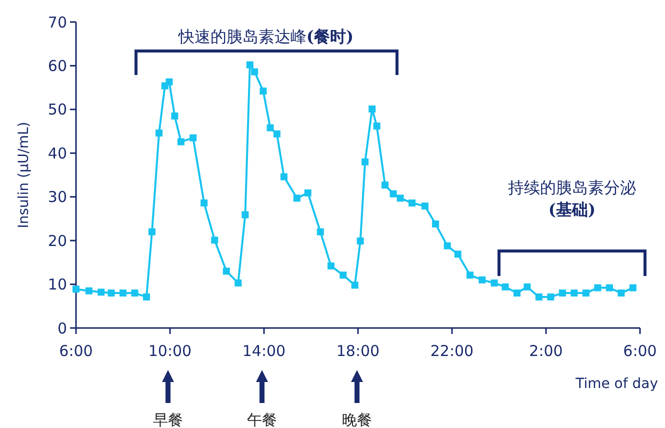  What do you see at coordinates (168, 419) in the screenshot?
I see `text: 早餐` at bounding box center [168, 419].